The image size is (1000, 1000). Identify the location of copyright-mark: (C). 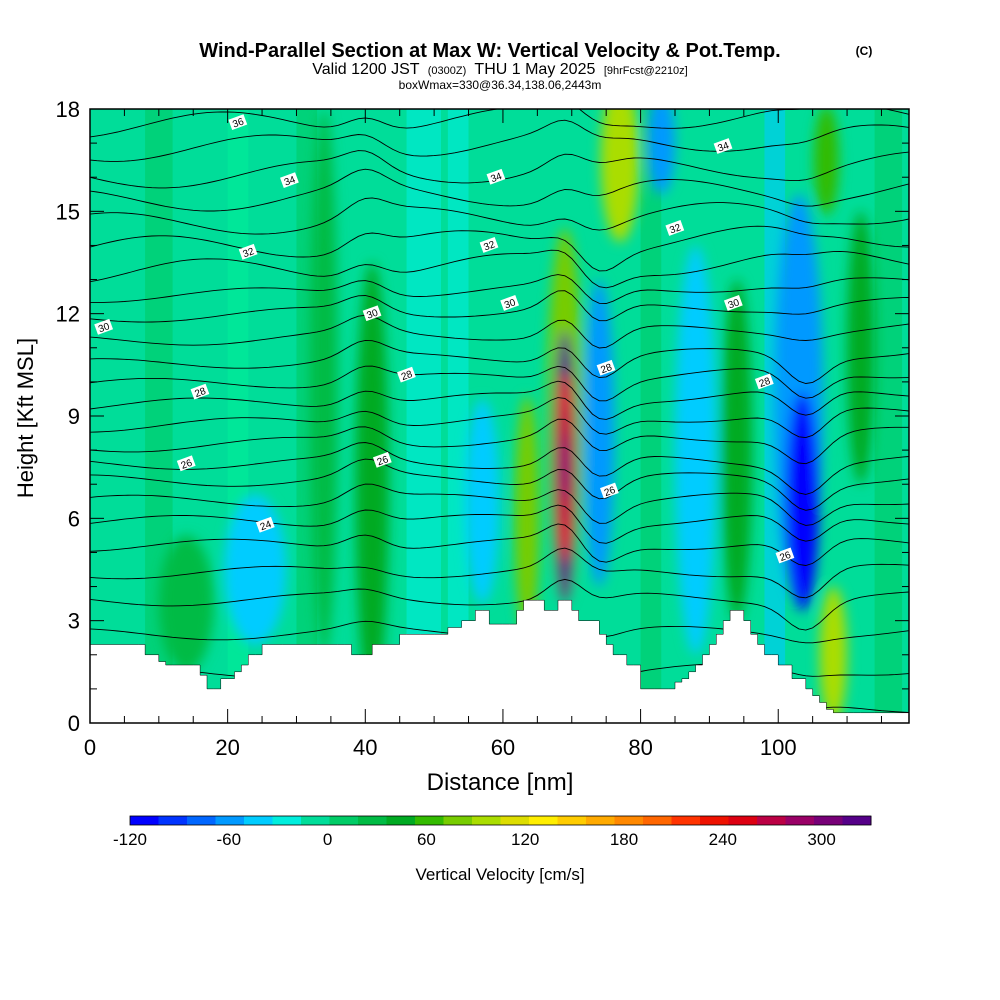
(864, 51).